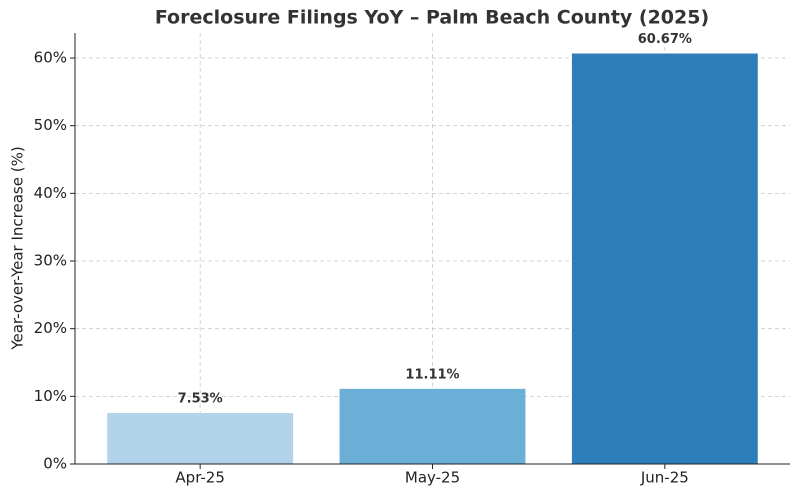 The height and width of the screenshot is (496, 800). What do you see at coordinates (55, 464) in the screenshot?
I see `y-tick-label: 0%` at bounding box center [55, 464].